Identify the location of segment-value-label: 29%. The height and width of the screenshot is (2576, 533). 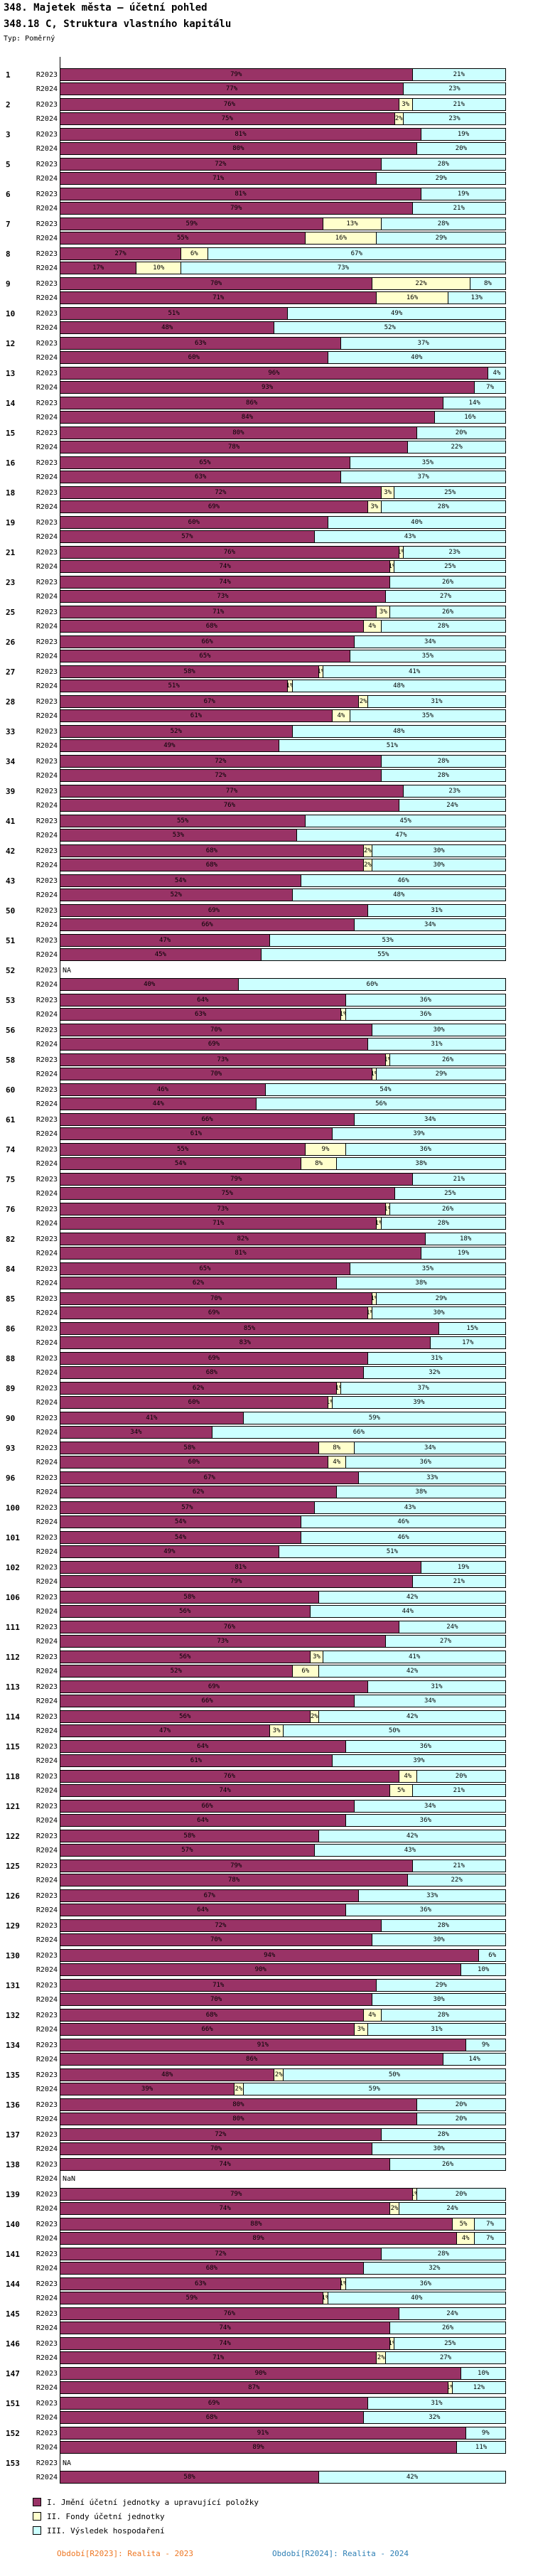
(441, 1298).